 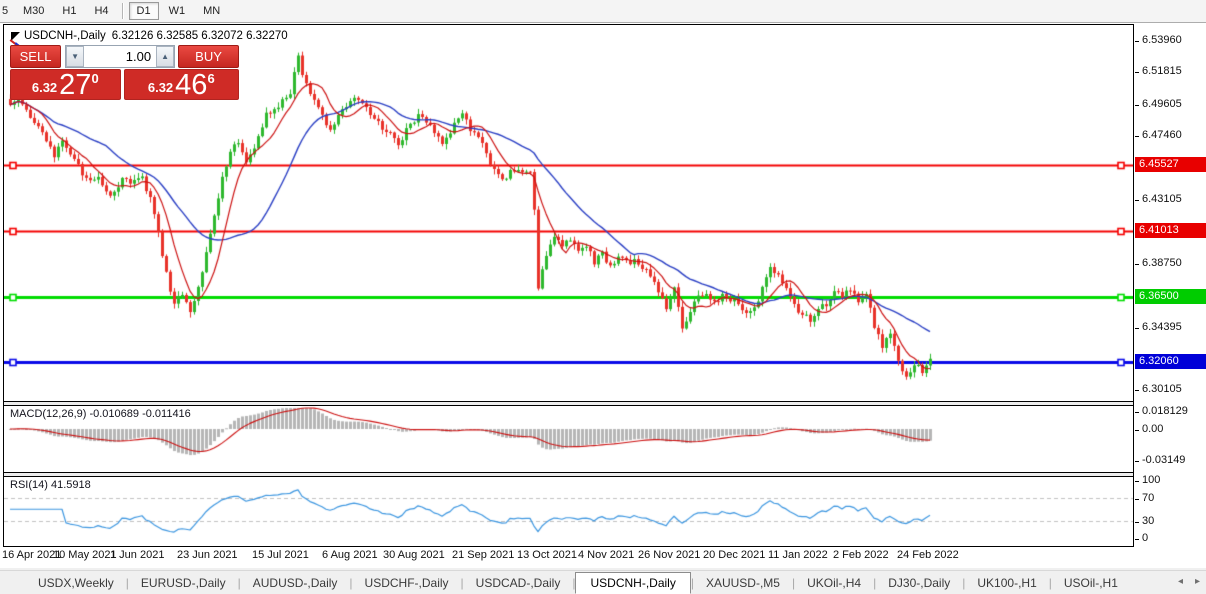 What do you see at coordinates (65, 36) in the screenshot?
I see `chart-title: USDCNH-,Daily` at bounding box center [65, 36].